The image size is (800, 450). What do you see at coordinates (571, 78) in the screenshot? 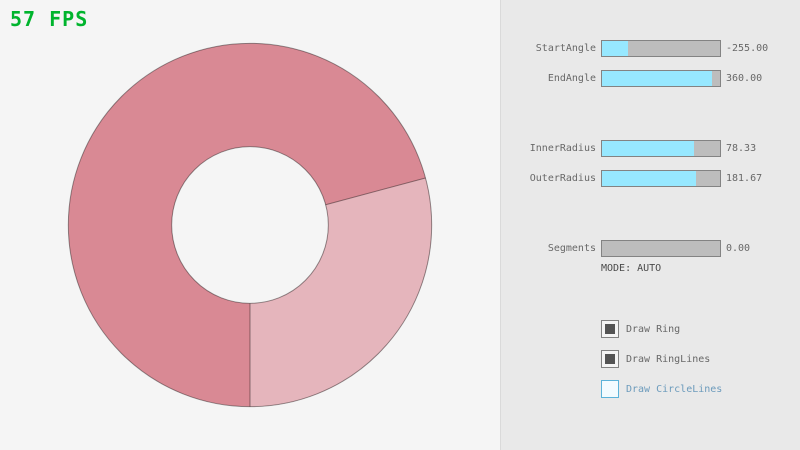
I see `slider-label: EndAngle` at bounding box center [571, 78].